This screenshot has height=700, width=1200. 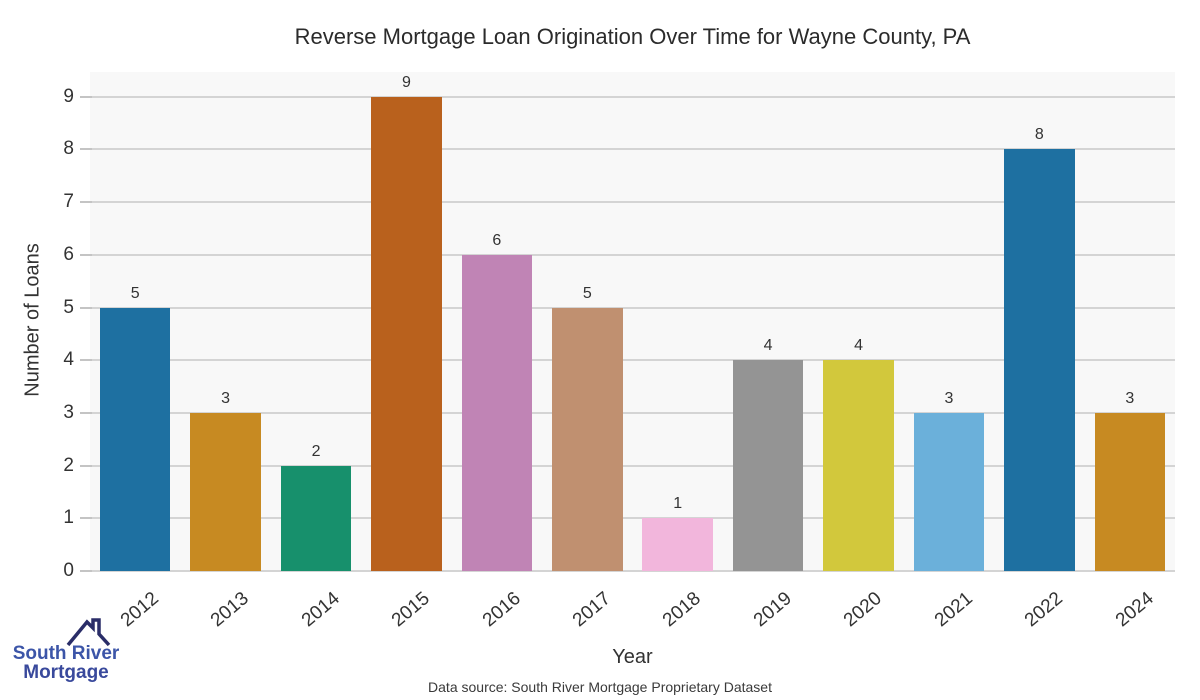 I want to click on y-tick-label-5: 5, so click(x=68, y=307).